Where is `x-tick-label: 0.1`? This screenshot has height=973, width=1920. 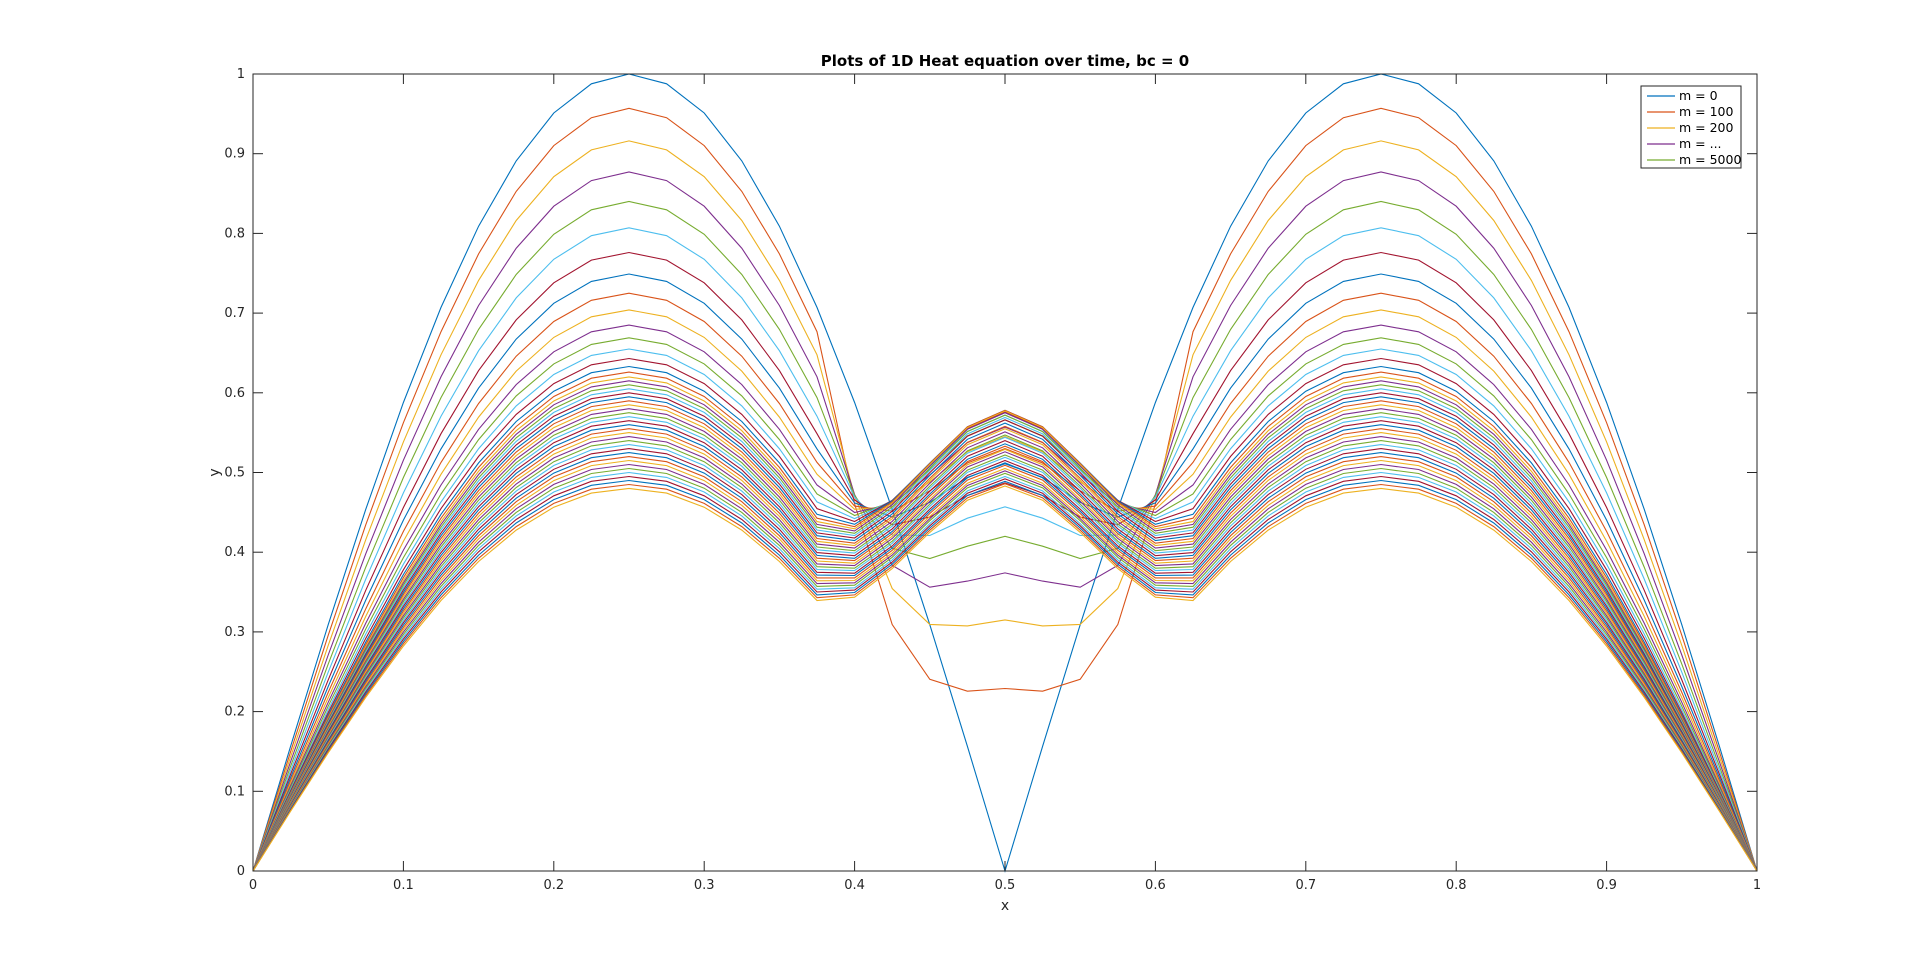
x-tick-label: 0.1 is located at coordinates (403, 885).